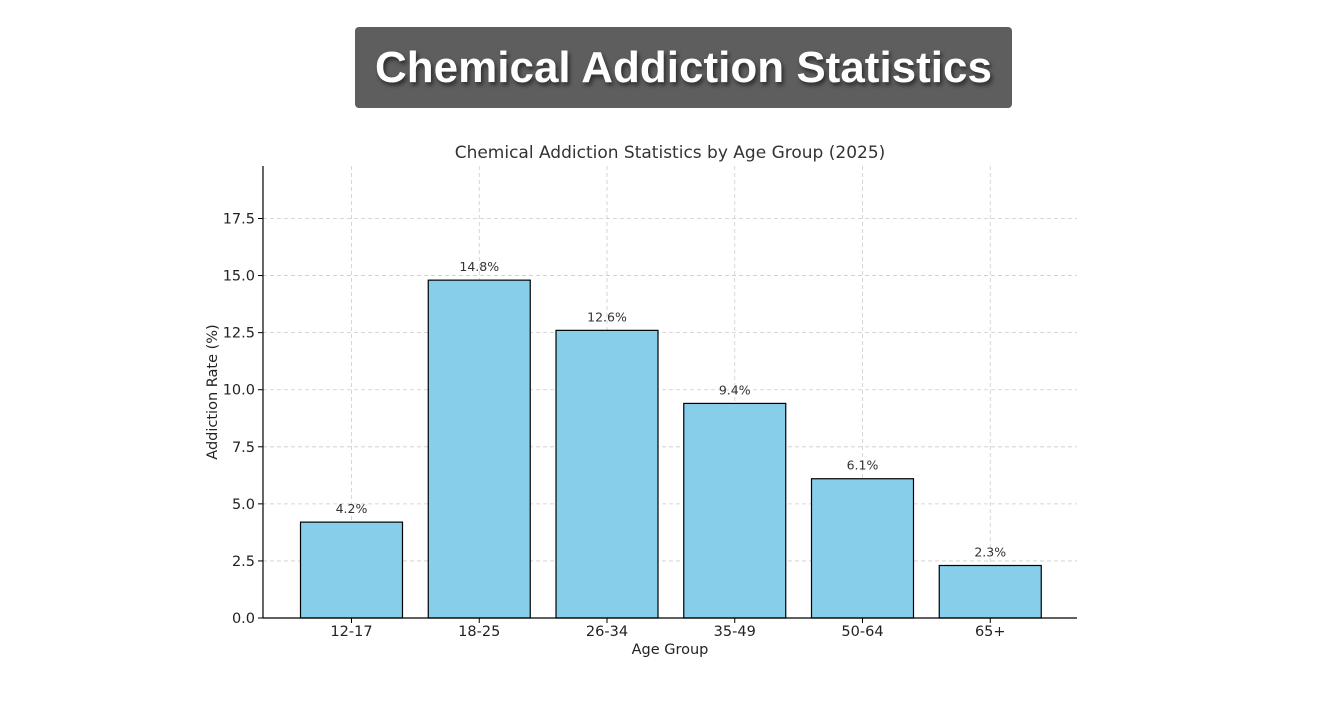 The height and width of the screenshot is (705, 1343). I want to click on x-axis-label: Age Group, so click(670, 650).